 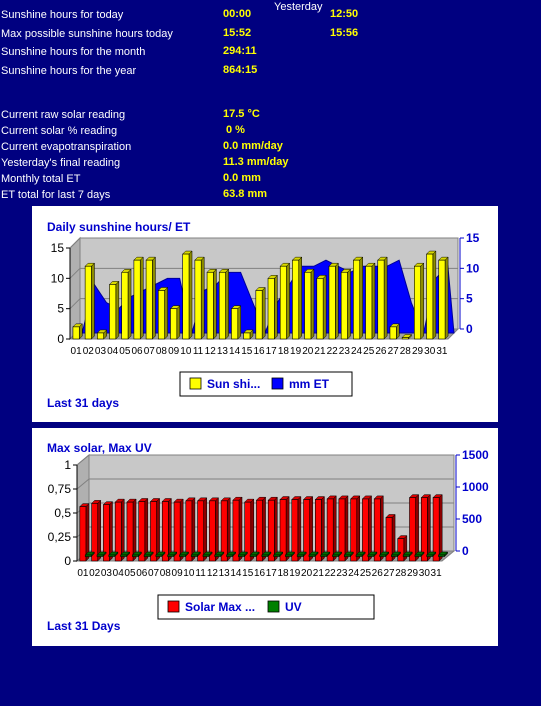 What do you see at coordinates (67, 465) in the screenshot?
I see `left-tick-label: 1` at bounding box center [67, 465].